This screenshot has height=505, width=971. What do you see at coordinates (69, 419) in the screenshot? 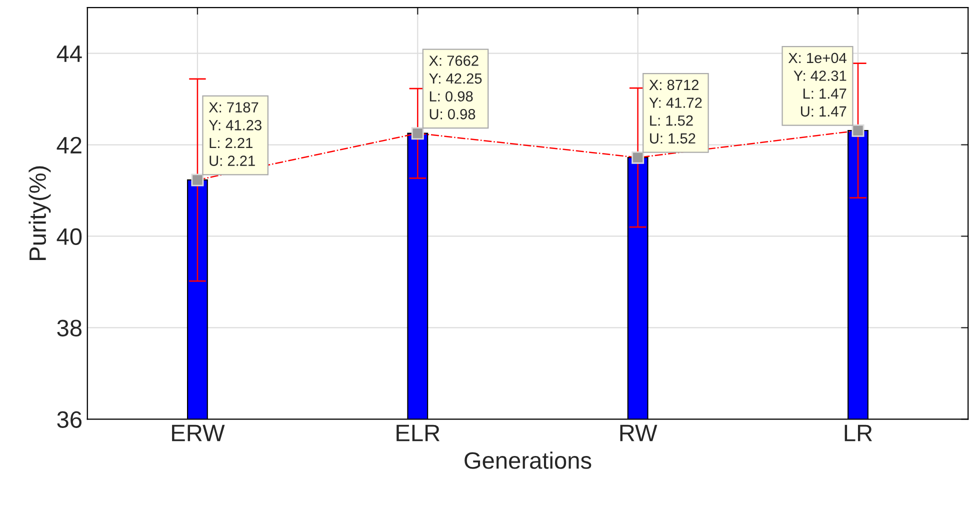
I see `y-tick-label: 36` at bounding box center [69, 419].